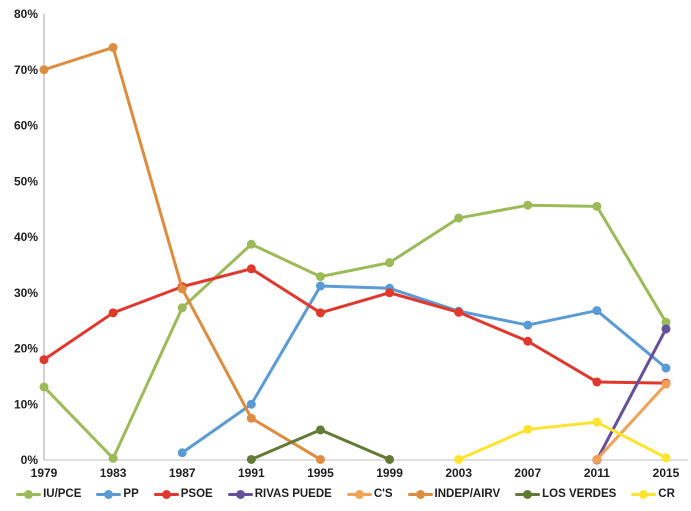 The width and height of the screenshot is (691, 511). What do you see at coordinates (320, 277) in the screenshot?
I see `point-iu-pce-1995` at bounding box center [320, 277].